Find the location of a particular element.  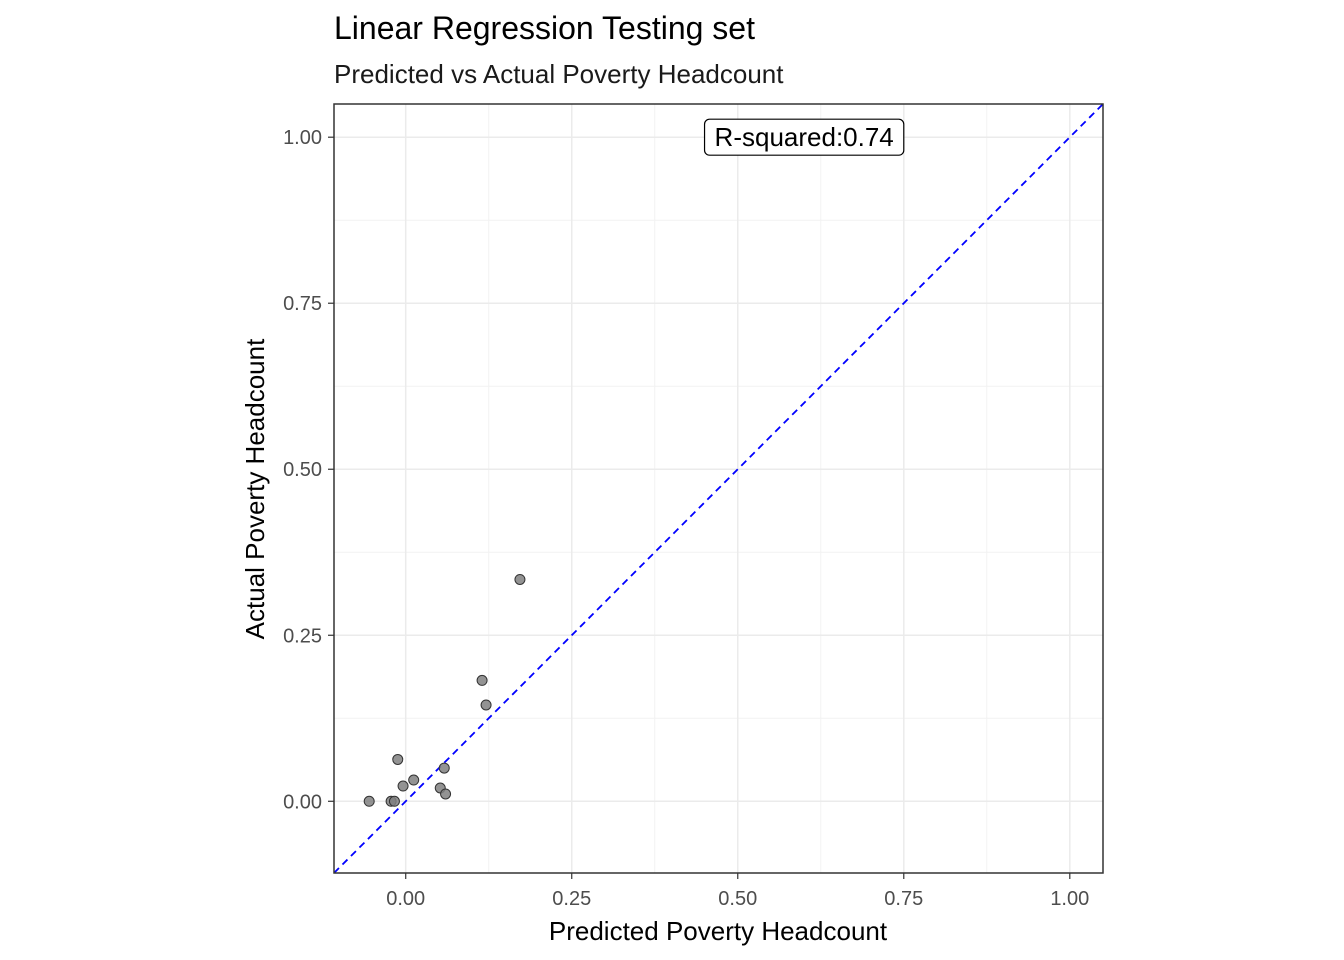

y-tick-label: 1.00 is located at coordinates (302, 138).